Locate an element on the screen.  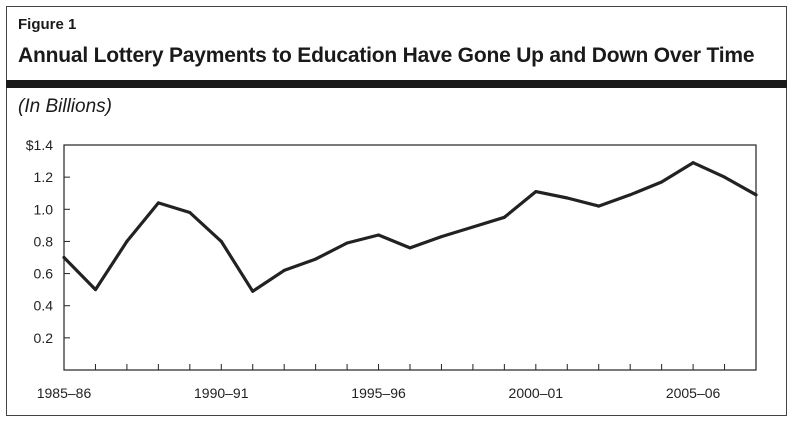
x-tick-label: 1990–91 is located at coordinates (221, 393).